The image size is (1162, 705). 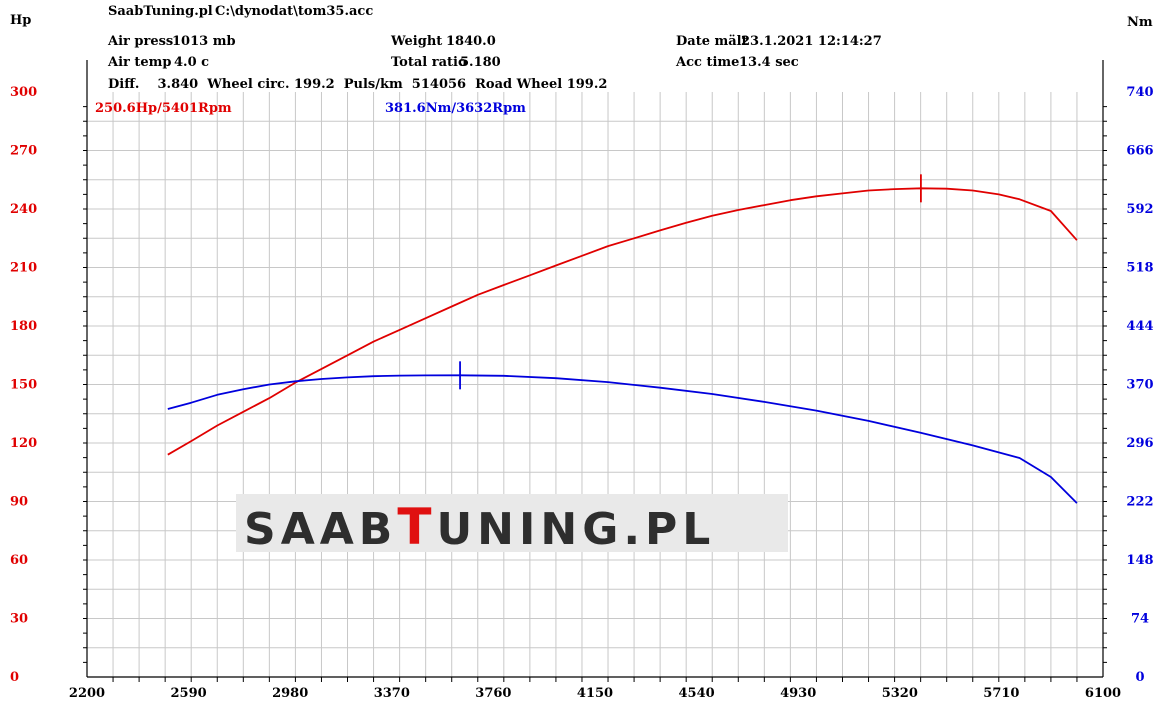 I want to click on right-tick-label: 222, so click(x=1139, y=502).